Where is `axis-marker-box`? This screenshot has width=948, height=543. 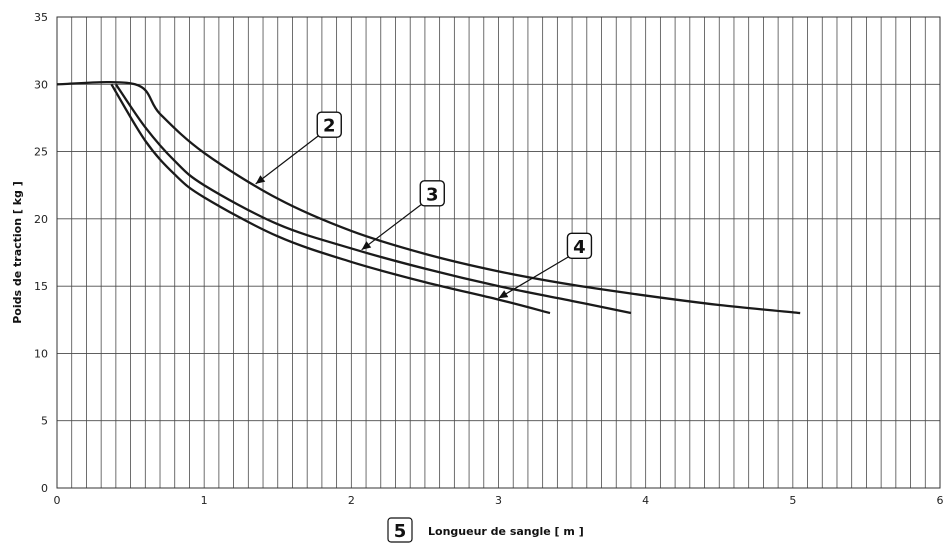 axis-marker-box is located at coordinates (400, 530).